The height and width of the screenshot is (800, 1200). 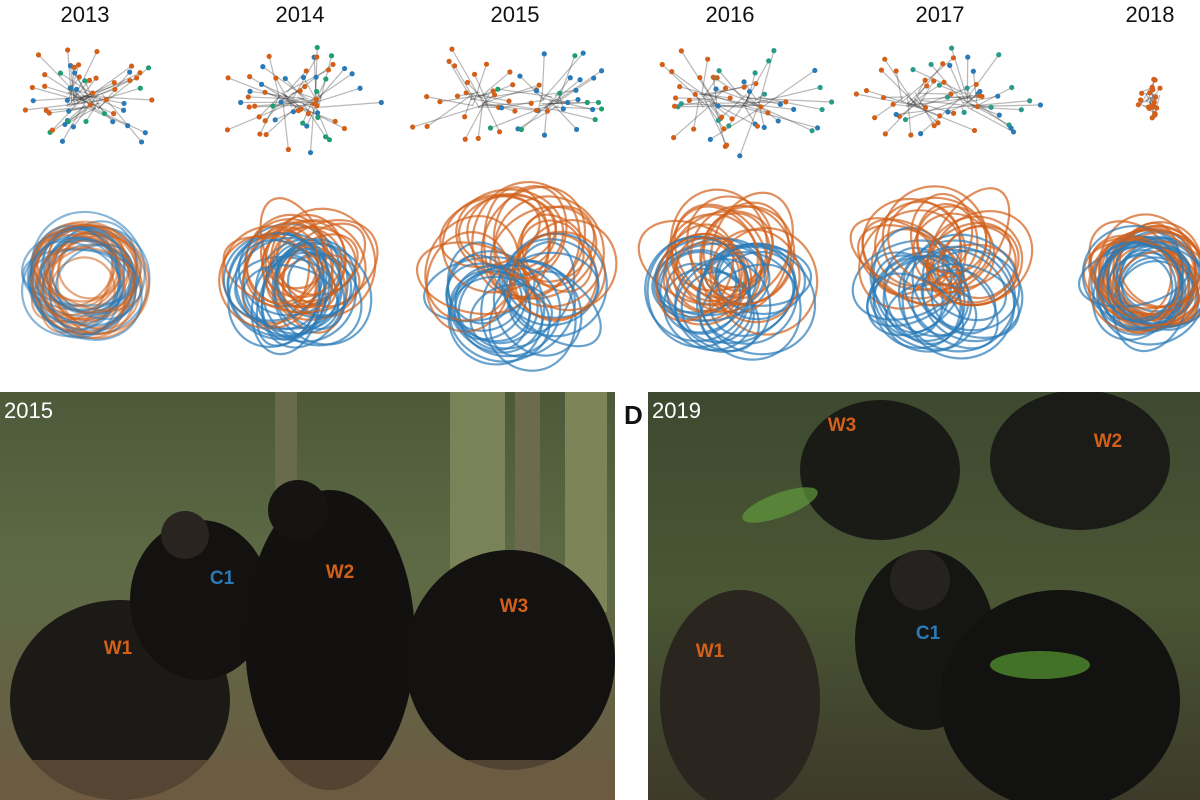 What do you see at coordinates (118, 648) in the screenshot?
I see `individual-label: W1` at bounding box center [118, 648].